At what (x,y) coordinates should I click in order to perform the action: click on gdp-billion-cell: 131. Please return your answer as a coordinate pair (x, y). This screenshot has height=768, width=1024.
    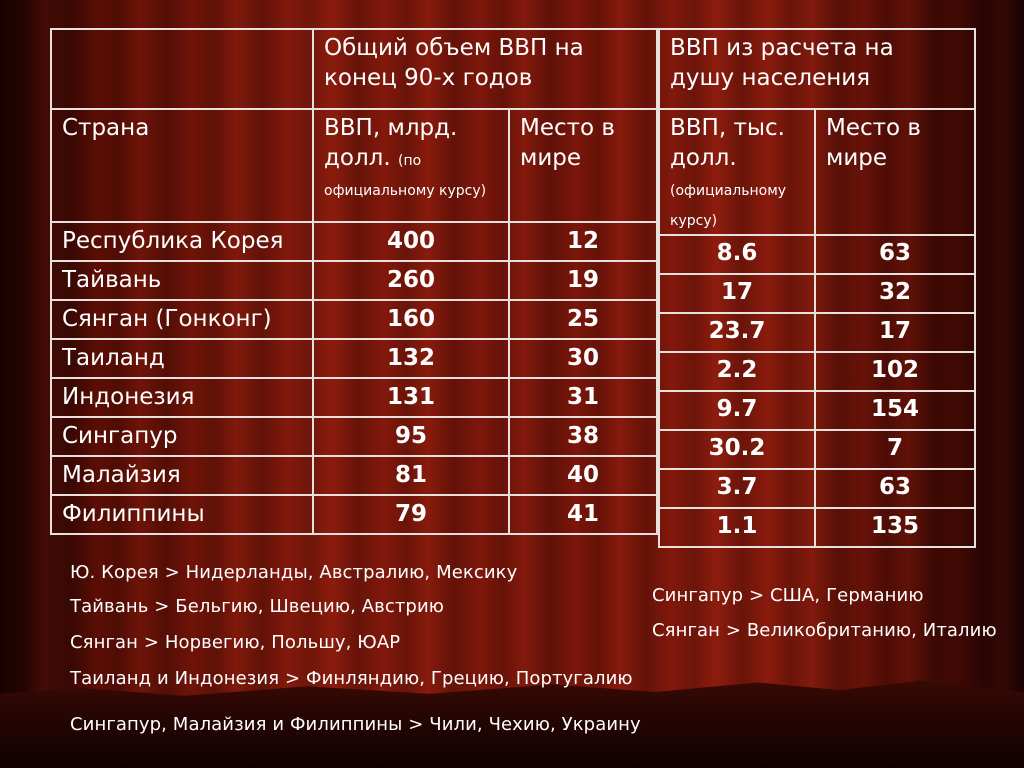
    Looking at the image, I should click on (411, 397).